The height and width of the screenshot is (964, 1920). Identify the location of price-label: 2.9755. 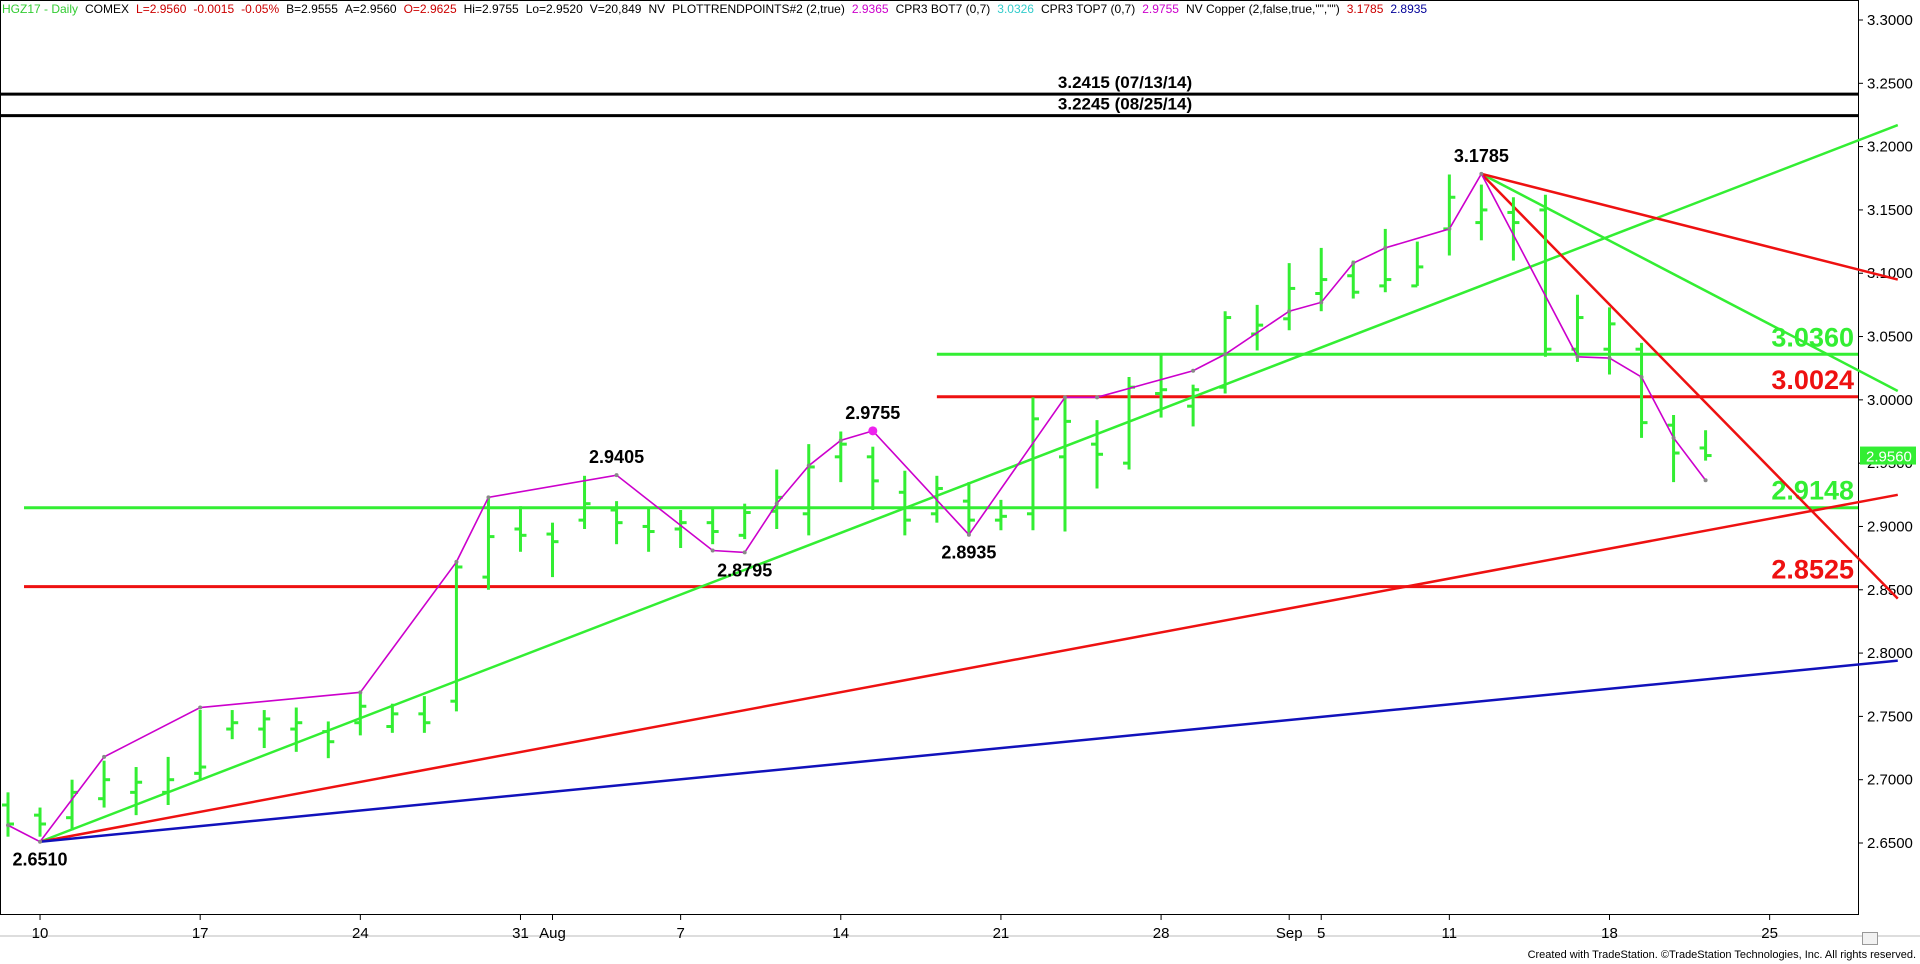
(872, 413).